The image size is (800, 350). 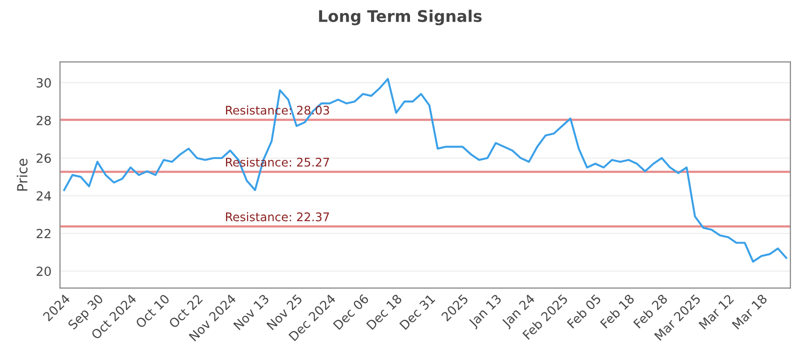 What do you see at coordinates (43, 271) in the screenshot?
I see `y-tick-label: 20` at bounding box center [43, 271].